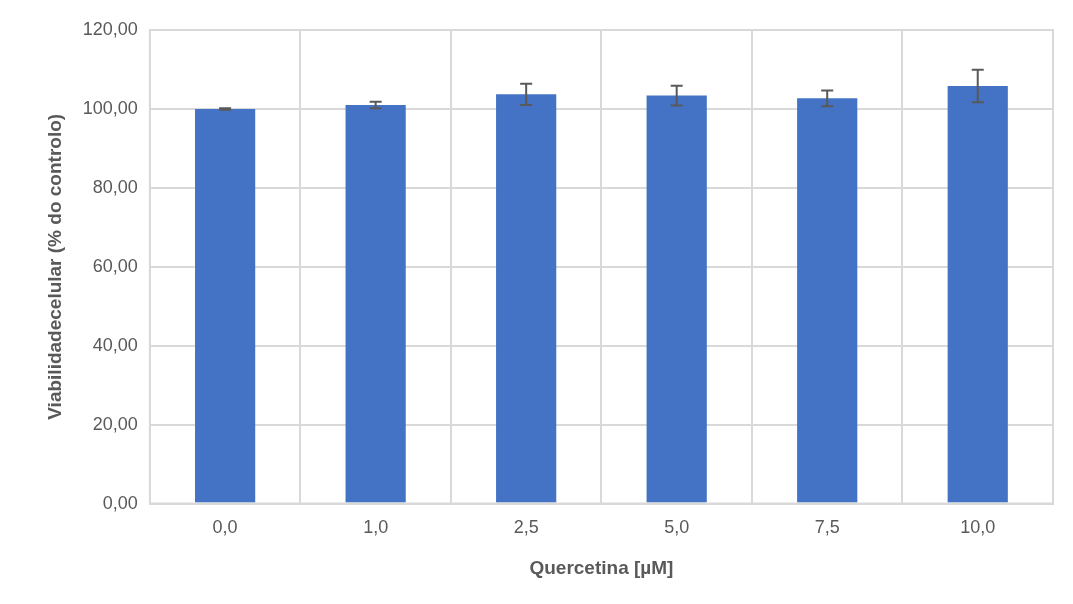  What do you see at coordinates (120, 502) in the screenshot?
I see `y-tick-label: 0,00` at bounding box center [120, 502].